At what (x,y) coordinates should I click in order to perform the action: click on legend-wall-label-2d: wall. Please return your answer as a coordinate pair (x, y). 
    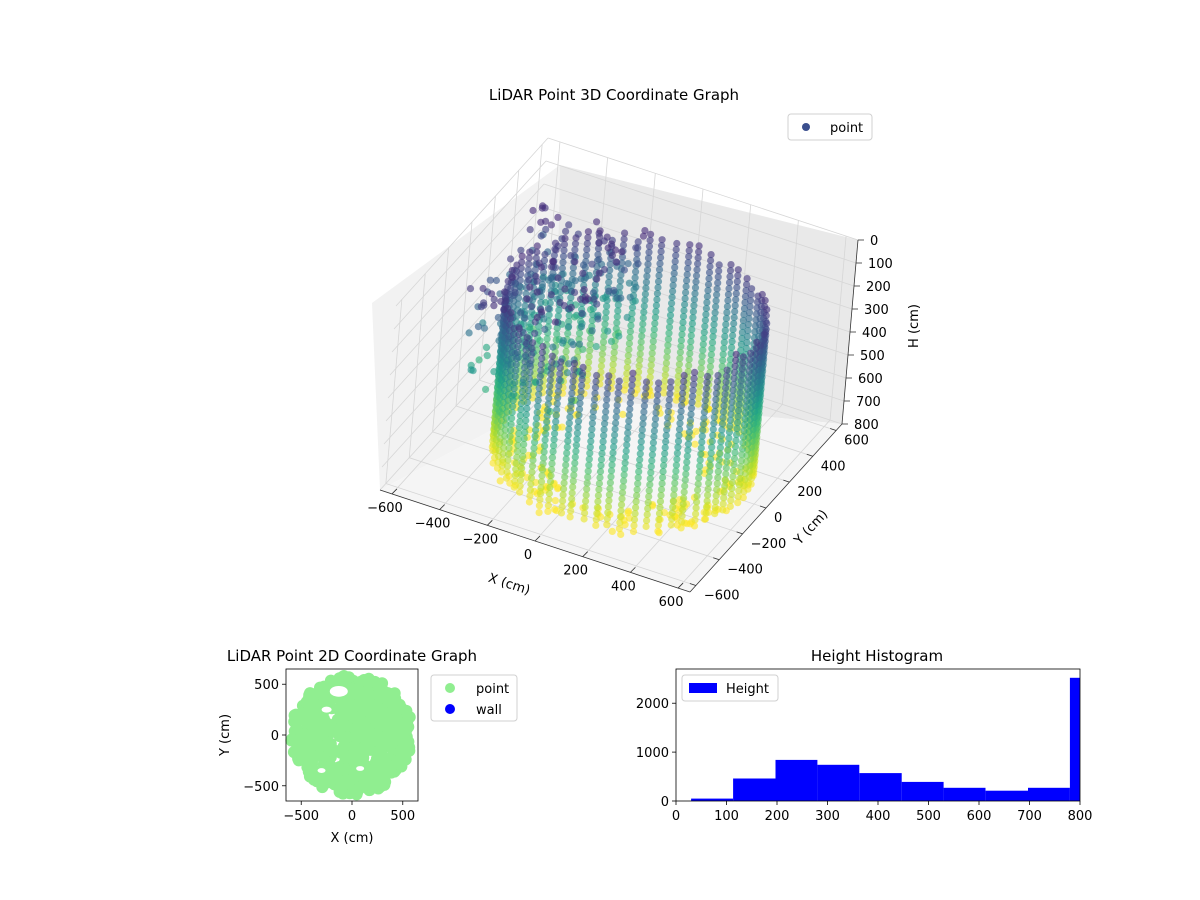
    Looking at the image, I should click on (489, 710).